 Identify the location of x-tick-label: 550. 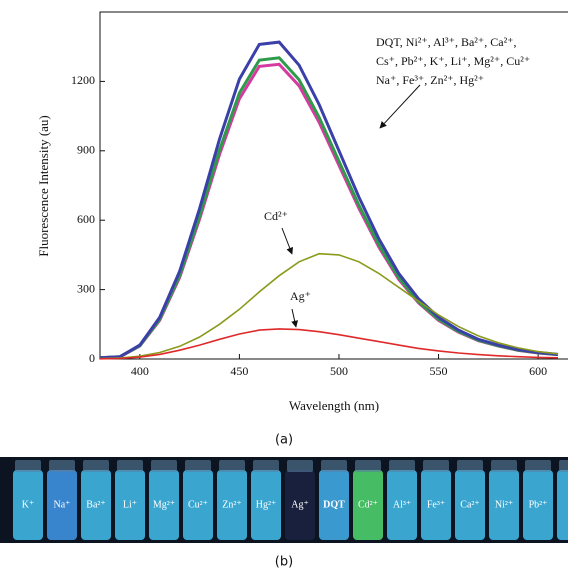
(439, 371).